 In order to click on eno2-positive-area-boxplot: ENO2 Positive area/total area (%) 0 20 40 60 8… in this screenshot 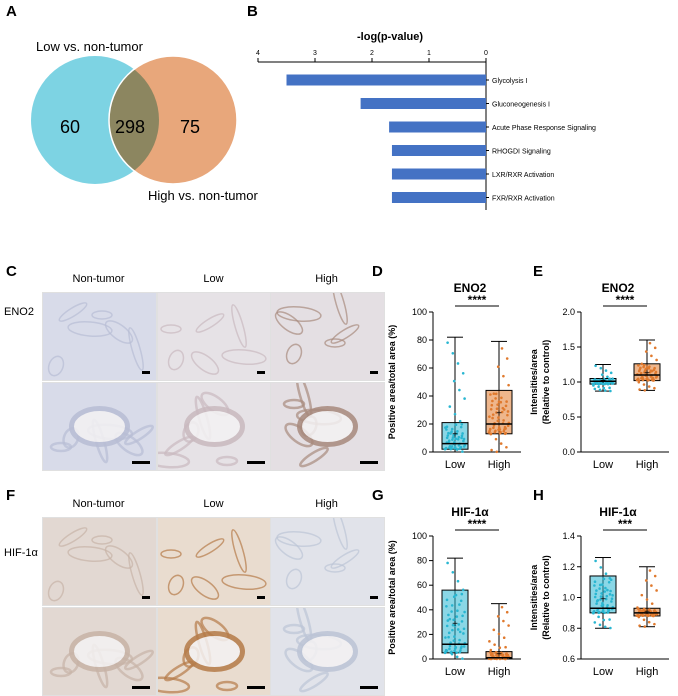, I will do `click(454, 376)`.